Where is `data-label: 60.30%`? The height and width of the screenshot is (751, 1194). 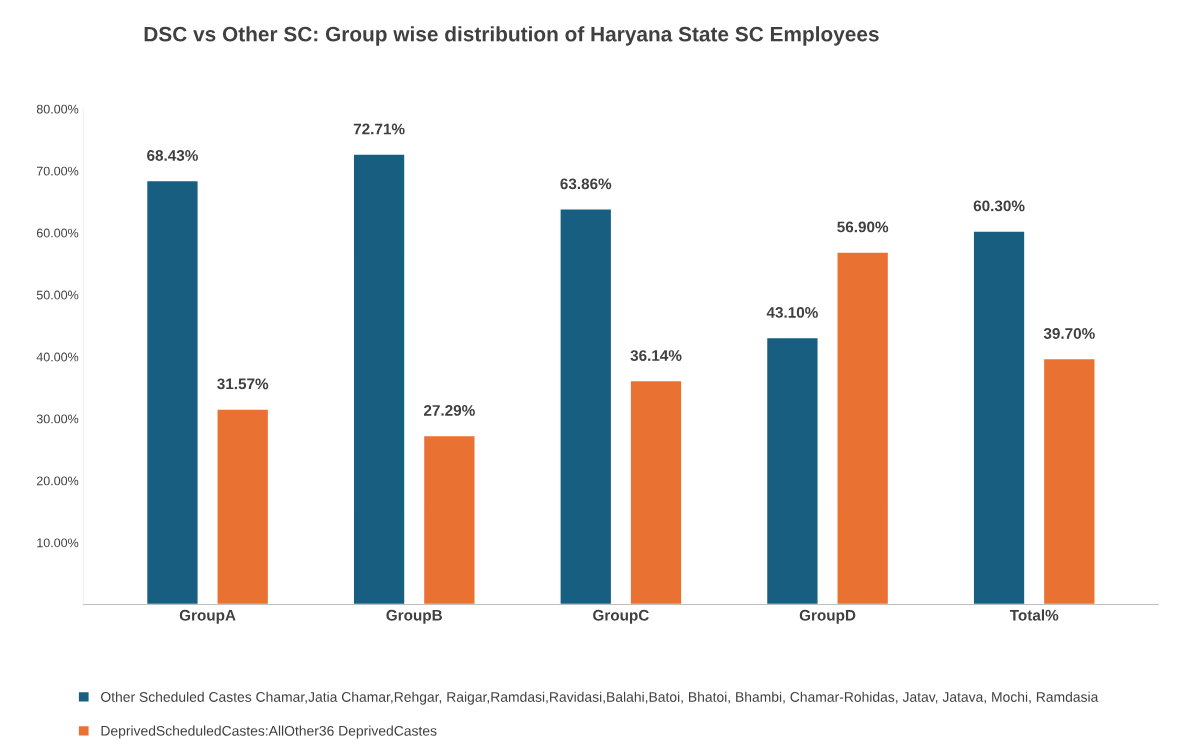
data-label: 60.30% is located at coordinates (999, 206).